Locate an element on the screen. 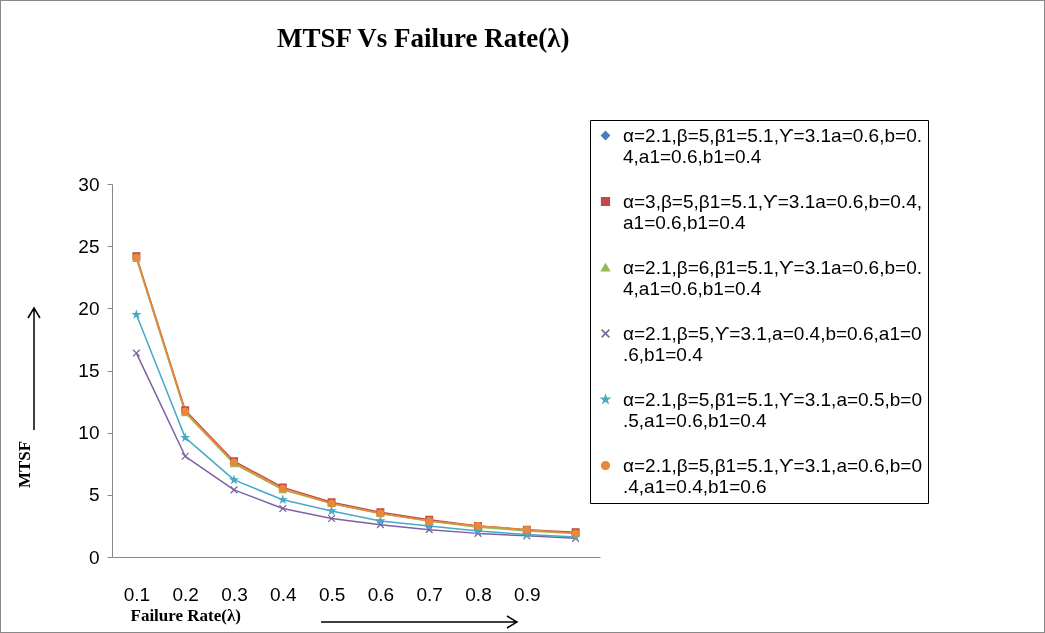 The image size is (1045, 633). x-tick-label: 0.8 is located at coordinates (478, 594).